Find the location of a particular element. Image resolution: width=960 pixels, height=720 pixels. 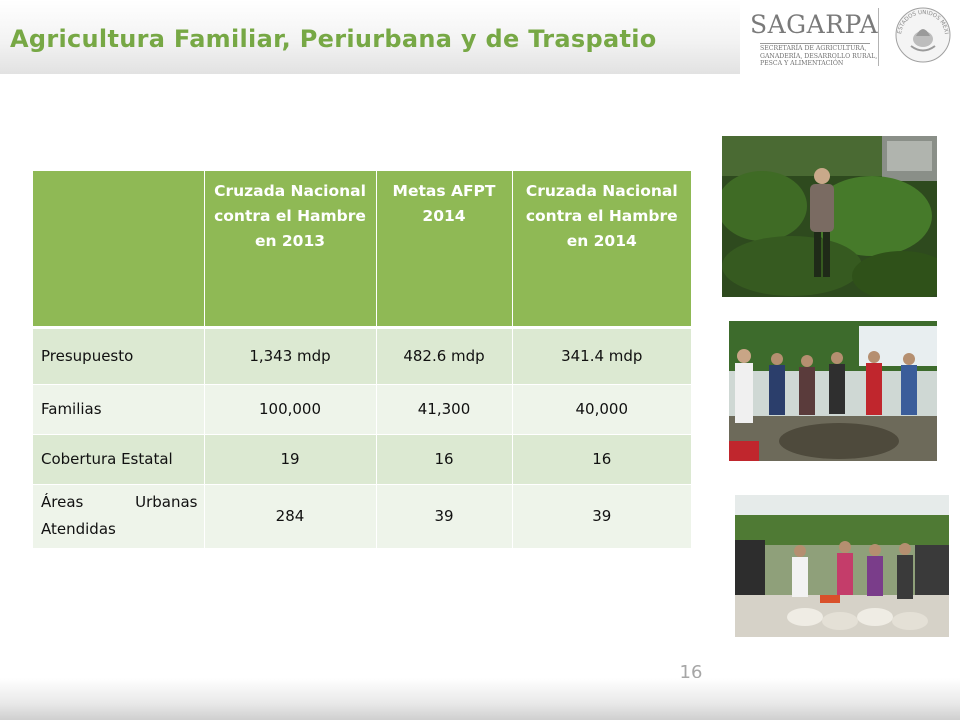

table-cell: 284 is located at coordinates (290, 516).